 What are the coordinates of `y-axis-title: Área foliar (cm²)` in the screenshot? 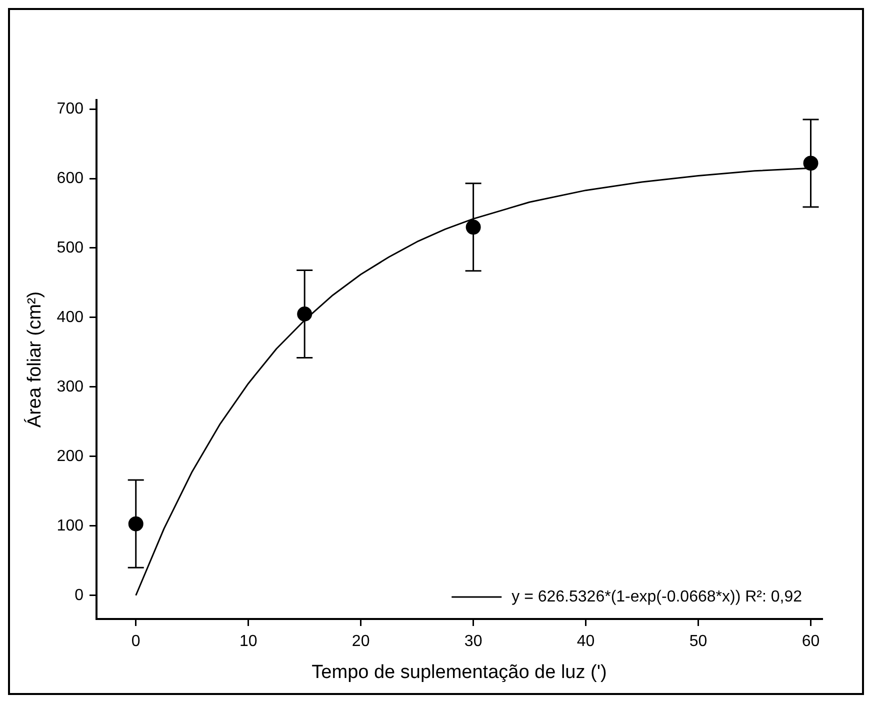 It's located at (35, 359).